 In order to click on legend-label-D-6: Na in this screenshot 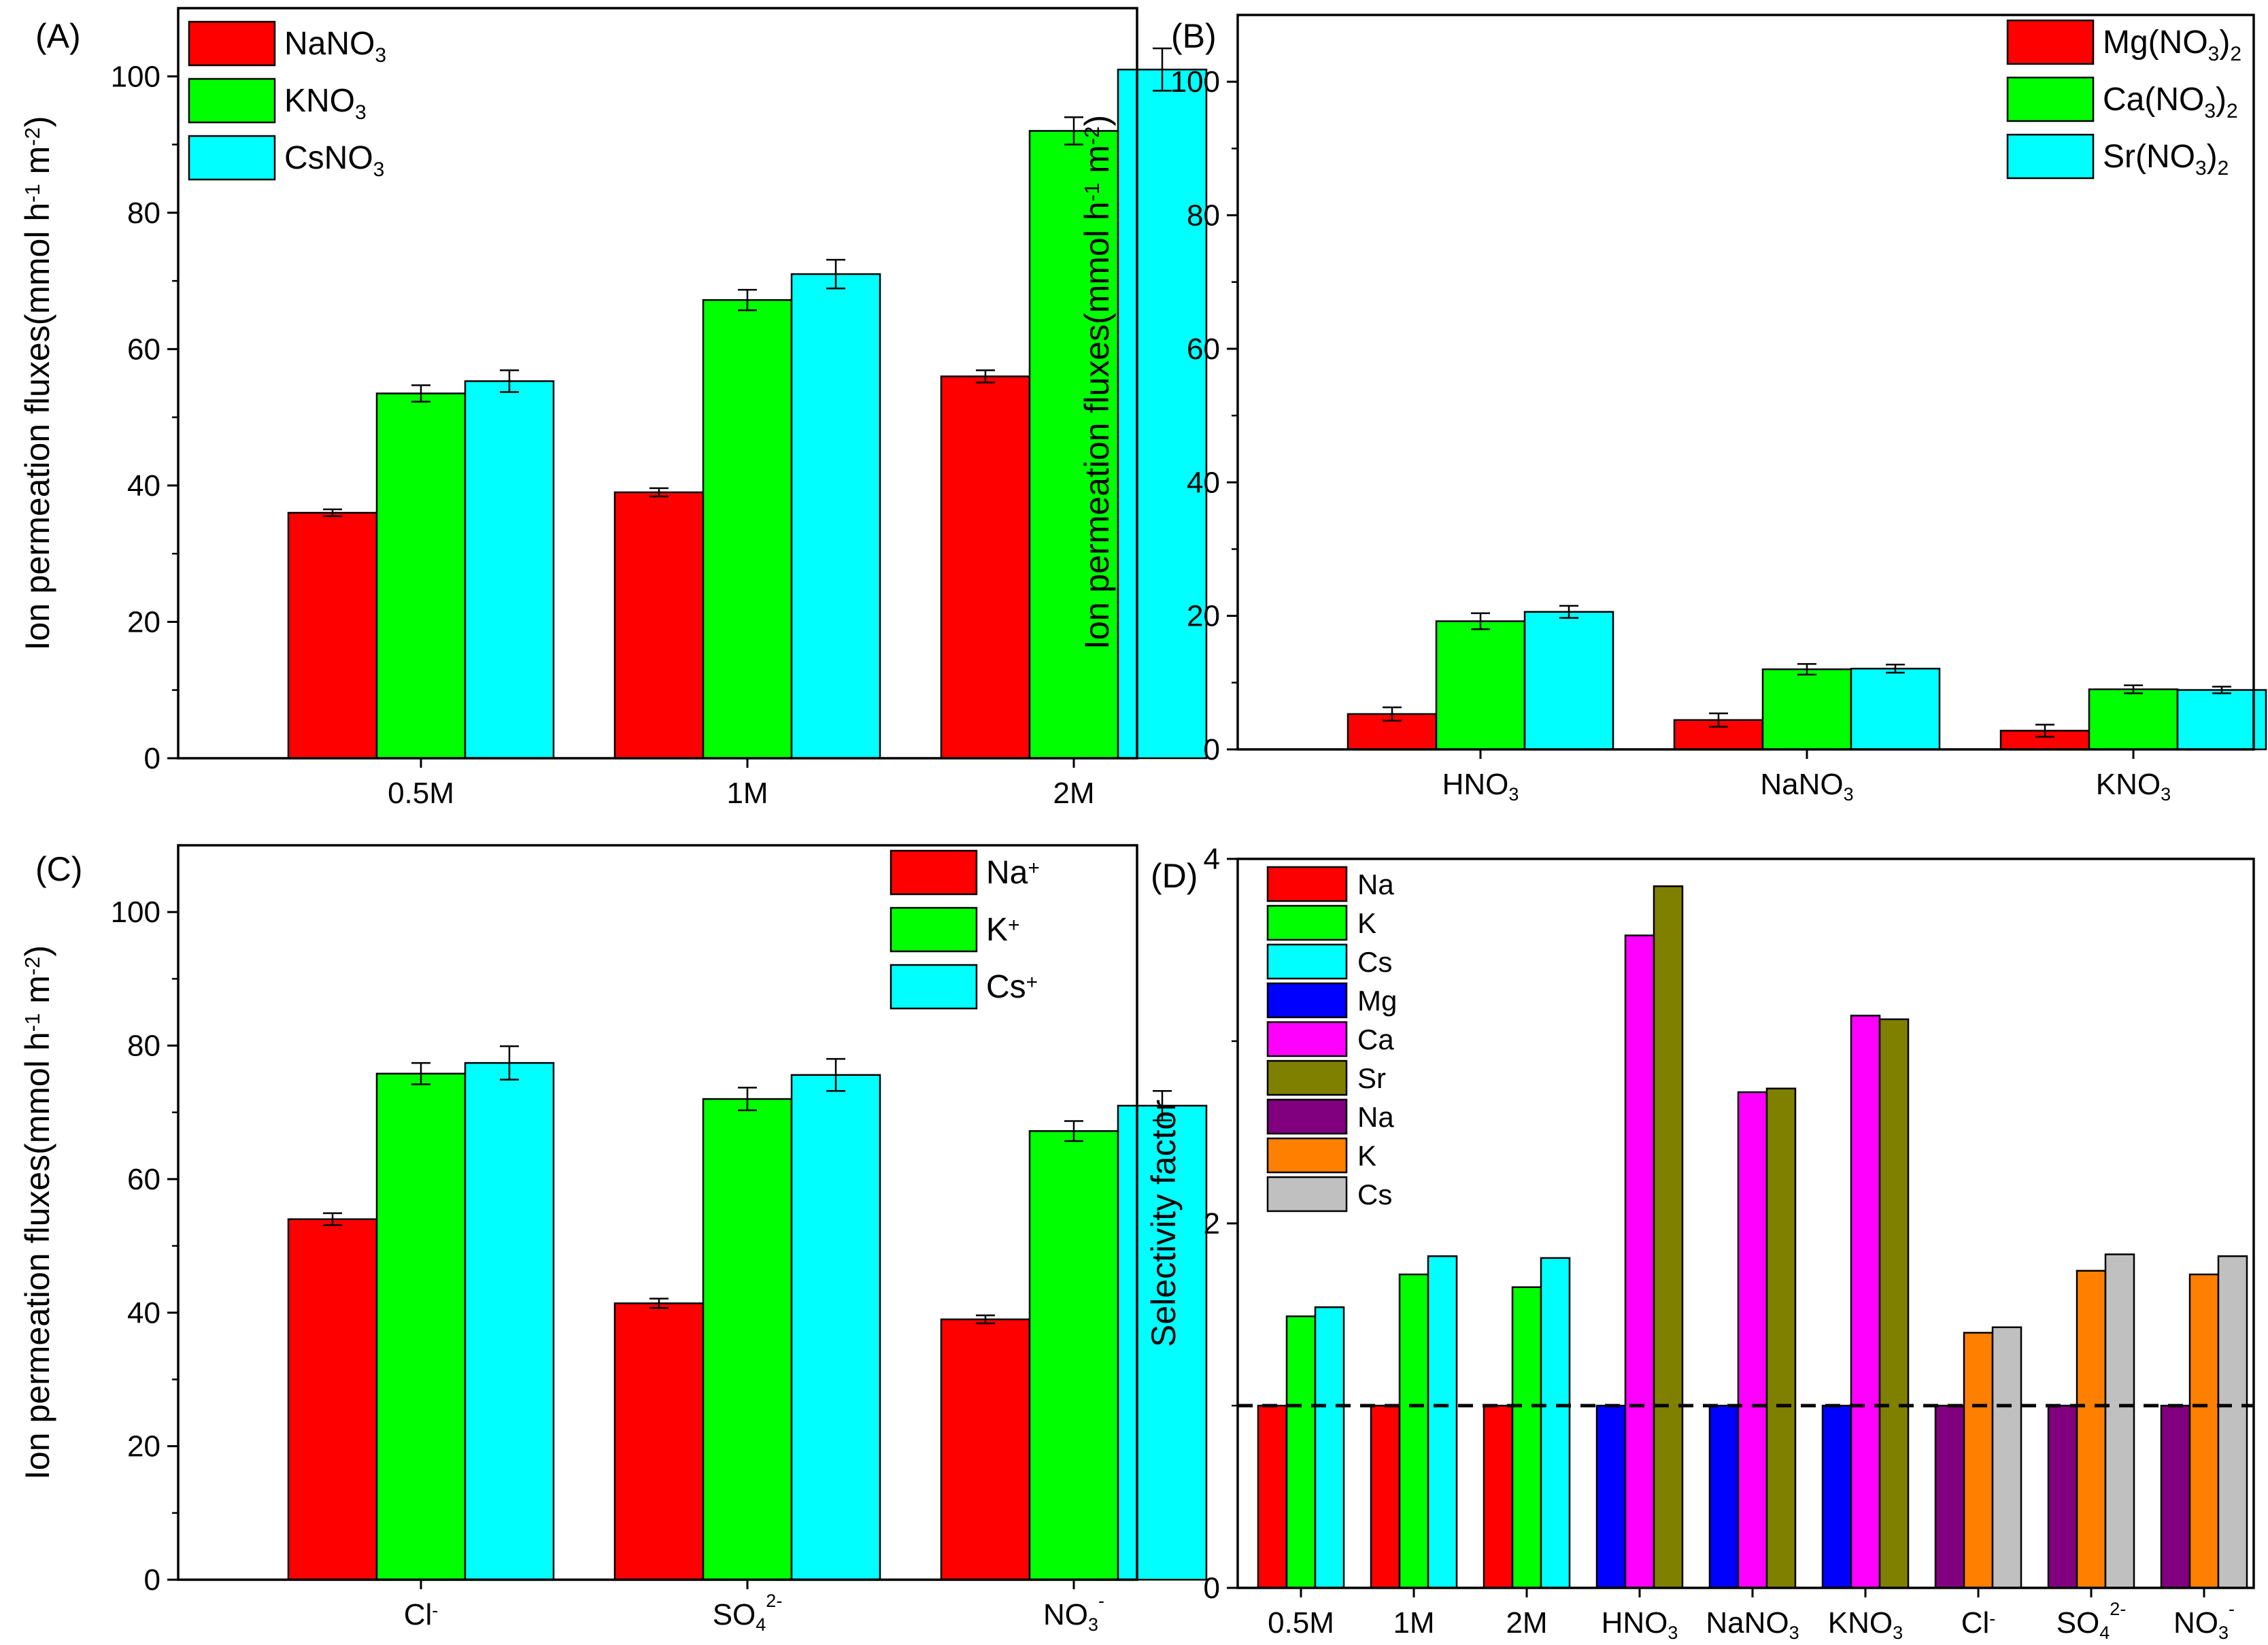, I will do `click(1375, 1117)`.